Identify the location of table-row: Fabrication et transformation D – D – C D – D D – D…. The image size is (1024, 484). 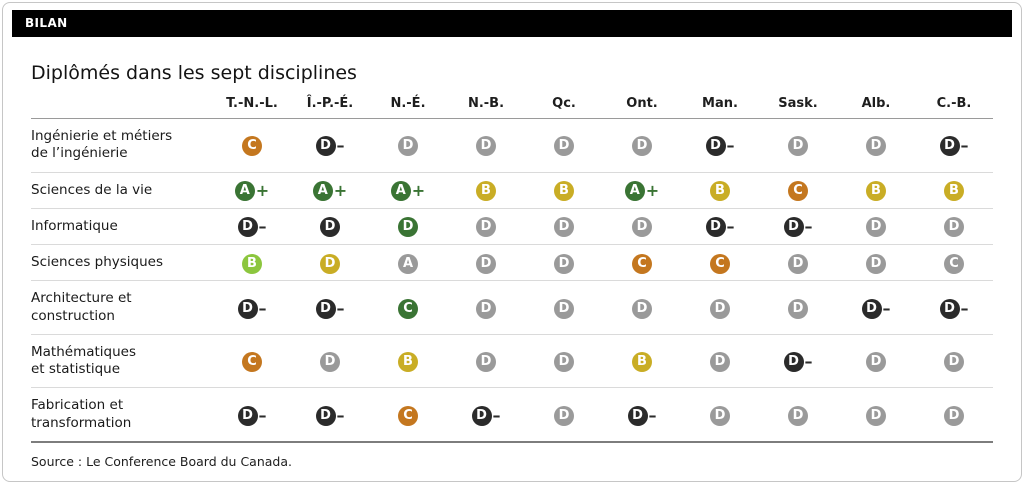
(512, 415).